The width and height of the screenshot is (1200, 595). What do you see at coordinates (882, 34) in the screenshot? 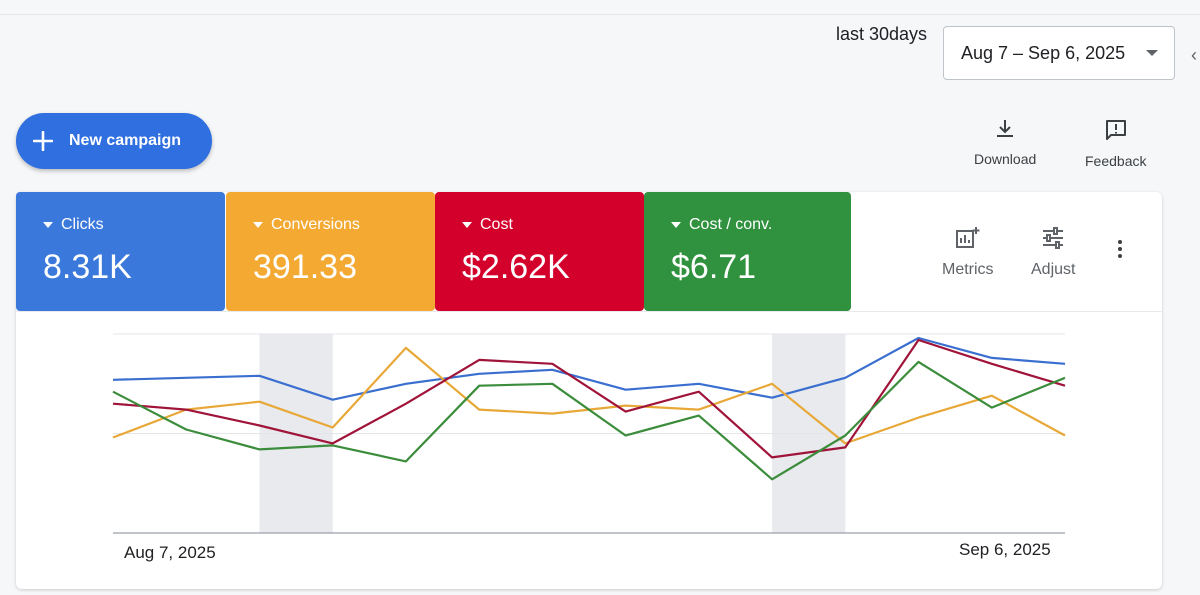
I see `range-label: last 30days` at bounding box center [882, 34].